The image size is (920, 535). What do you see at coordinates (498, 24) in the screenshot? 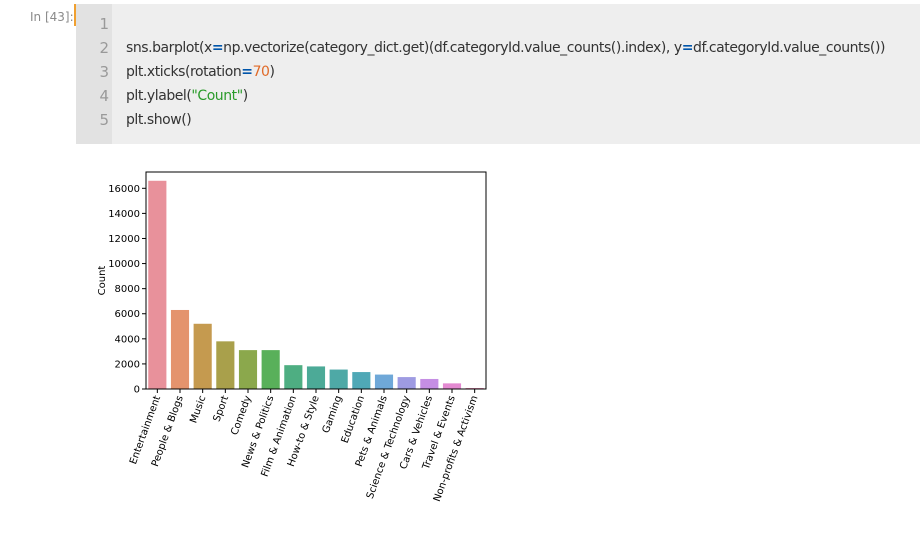
I see `code-line-1: 1` at bounding box center [498, 24].